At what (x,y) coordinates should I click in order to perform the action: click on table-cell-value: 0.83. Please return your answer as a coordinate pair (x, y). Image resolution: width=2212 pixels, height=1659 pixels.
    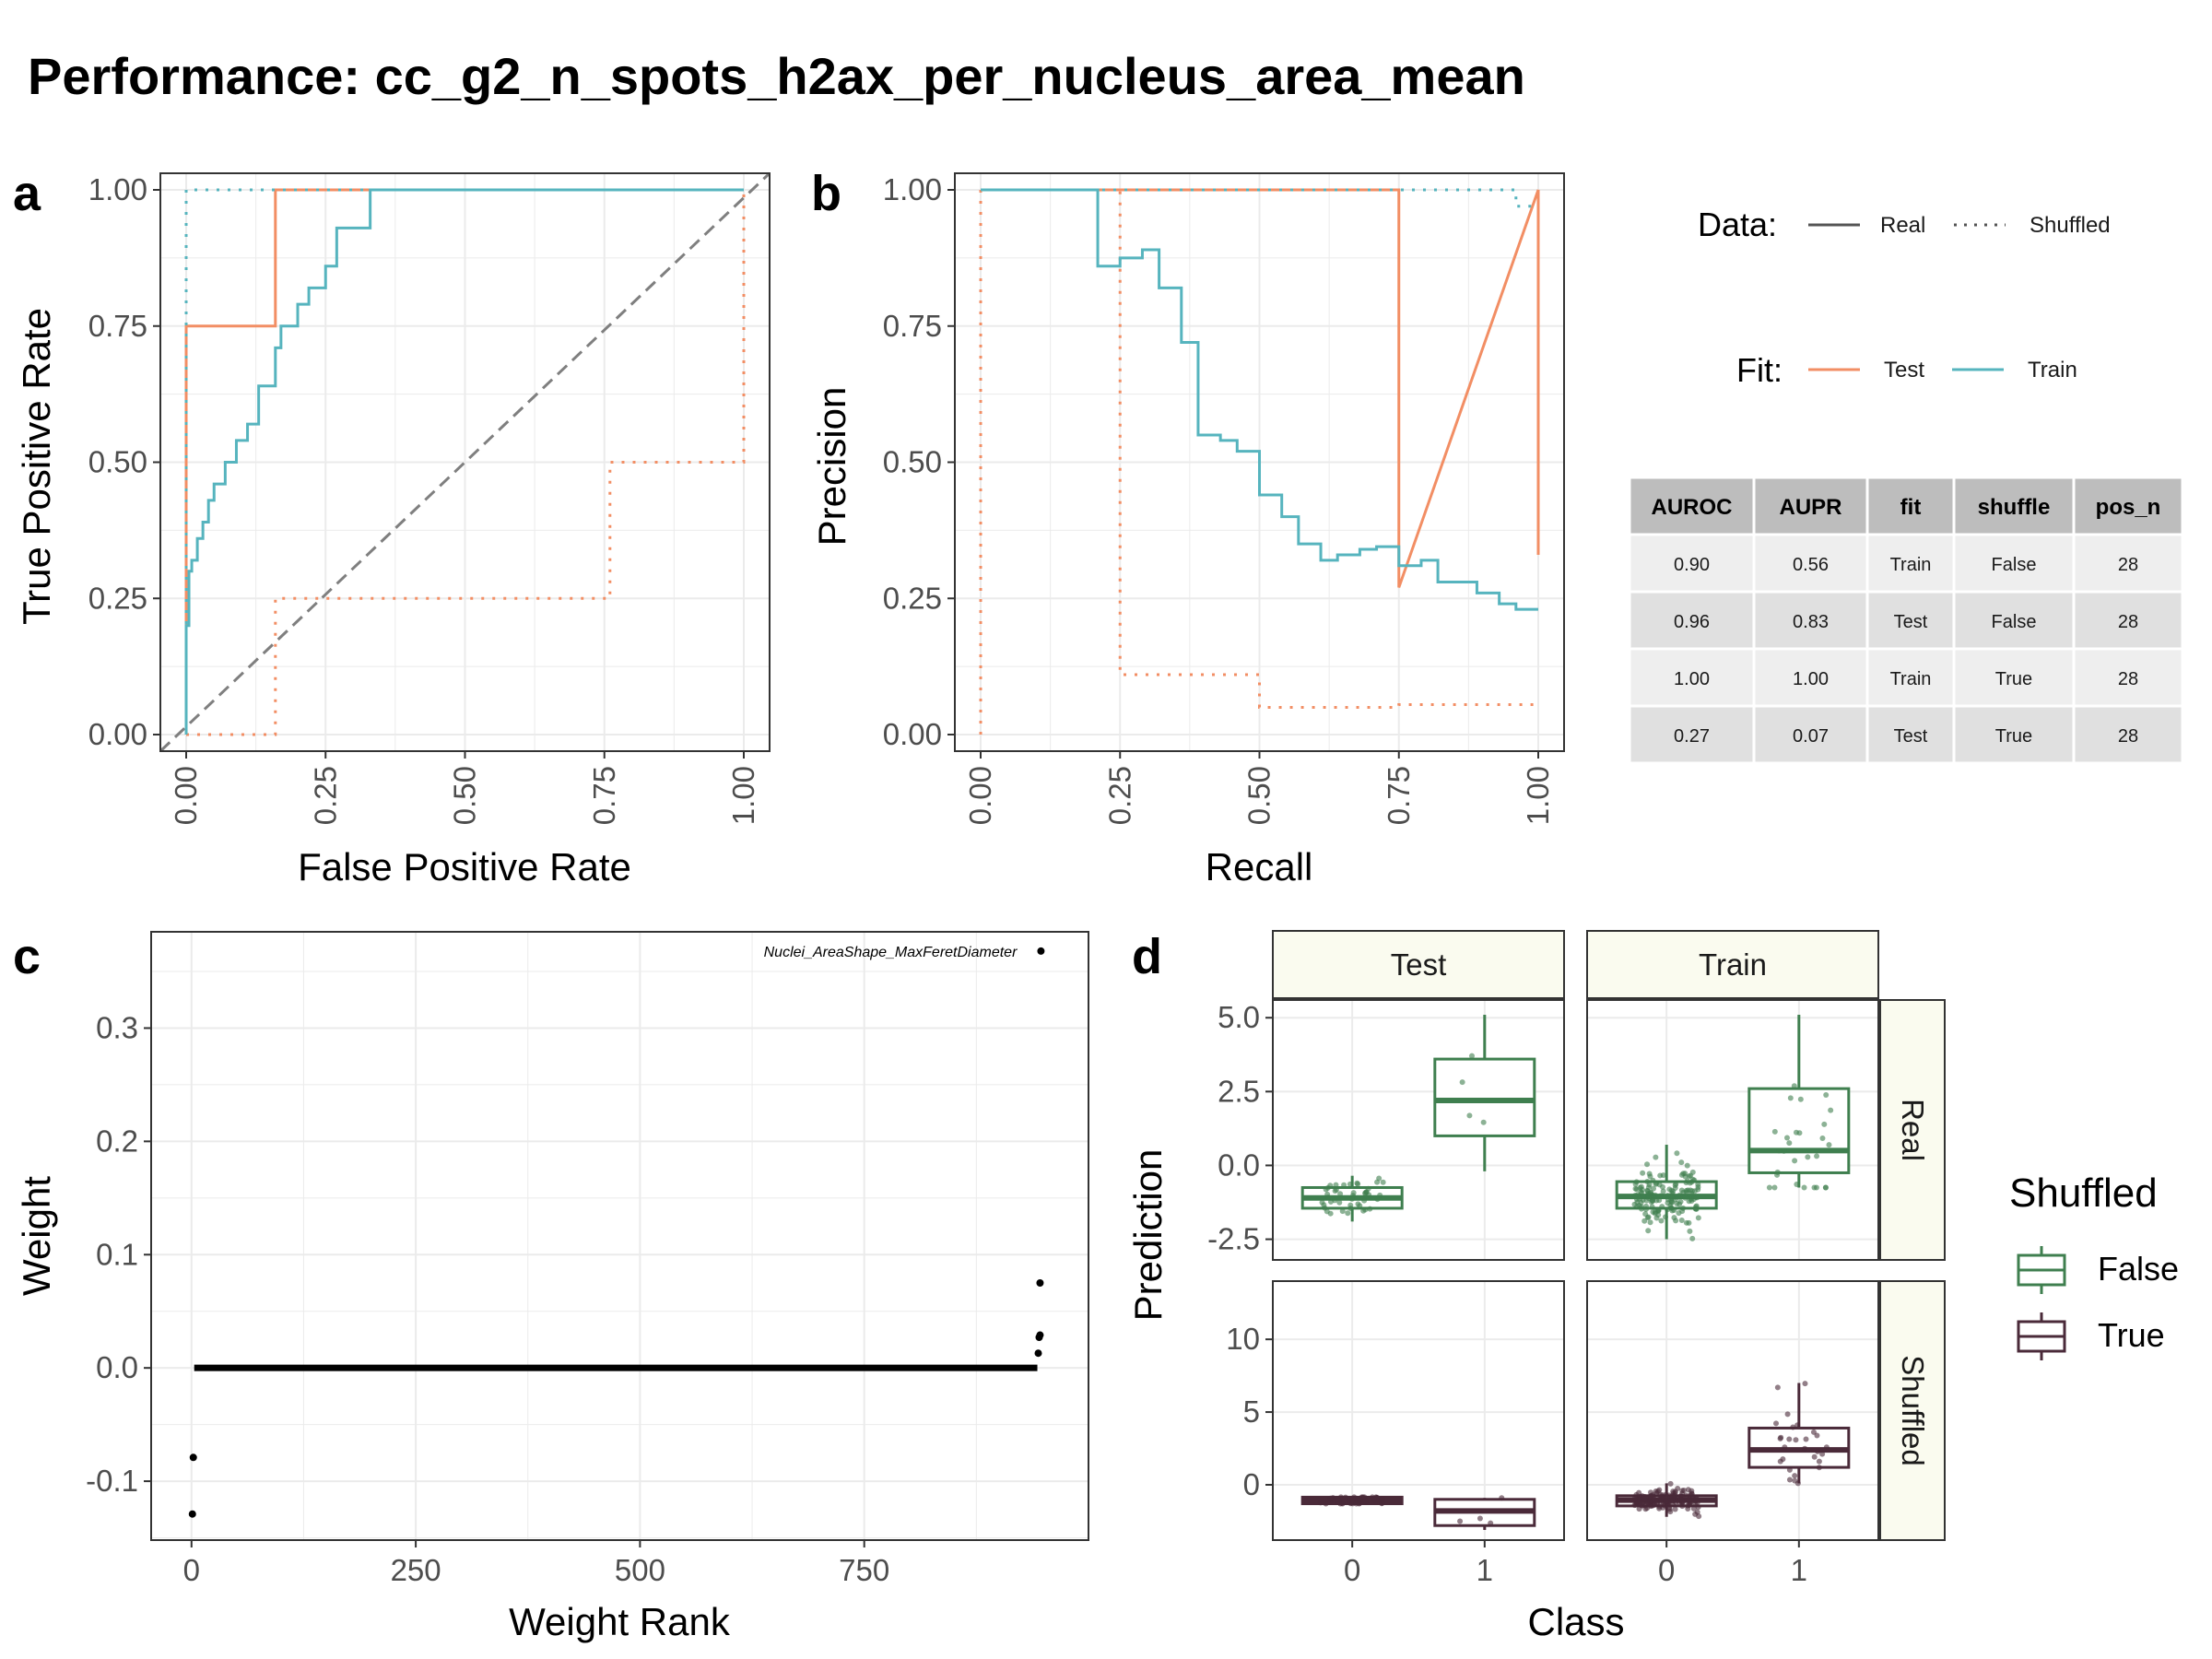
    Looking at the image, I should click on (1811, 622).